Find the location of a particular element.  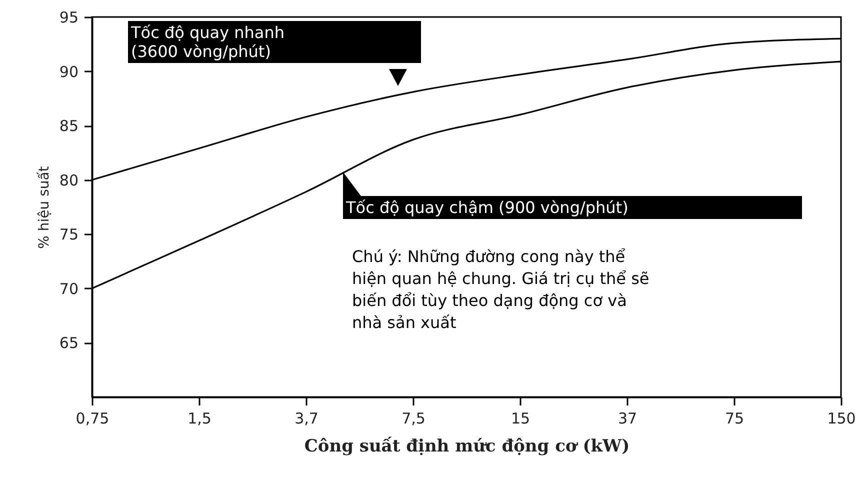

text: Tốc độ quay nhanh (3600 vòng/phút) is located at coordinates (274, 42).